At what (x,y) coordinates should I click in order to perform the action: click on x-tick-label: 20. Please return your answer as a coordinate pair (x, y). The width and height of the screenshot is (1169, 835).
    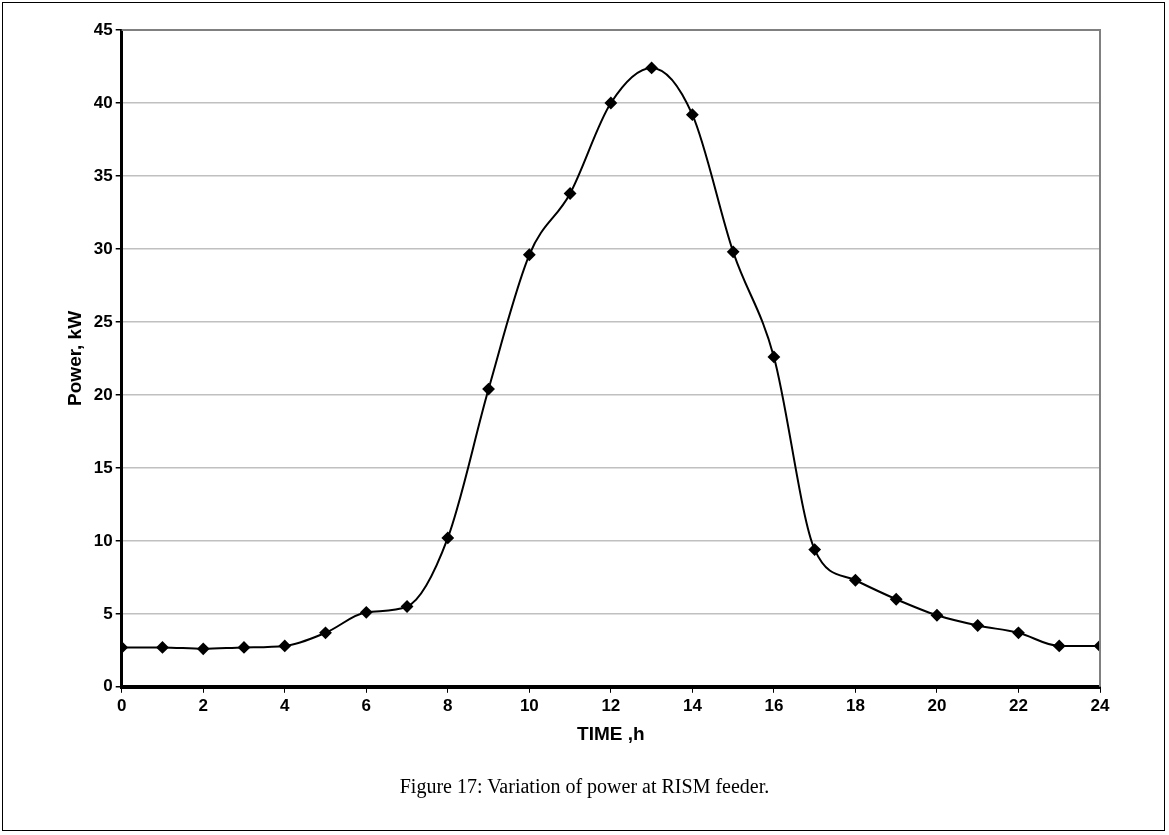
    Looking at the image, I should click on (937, 705).